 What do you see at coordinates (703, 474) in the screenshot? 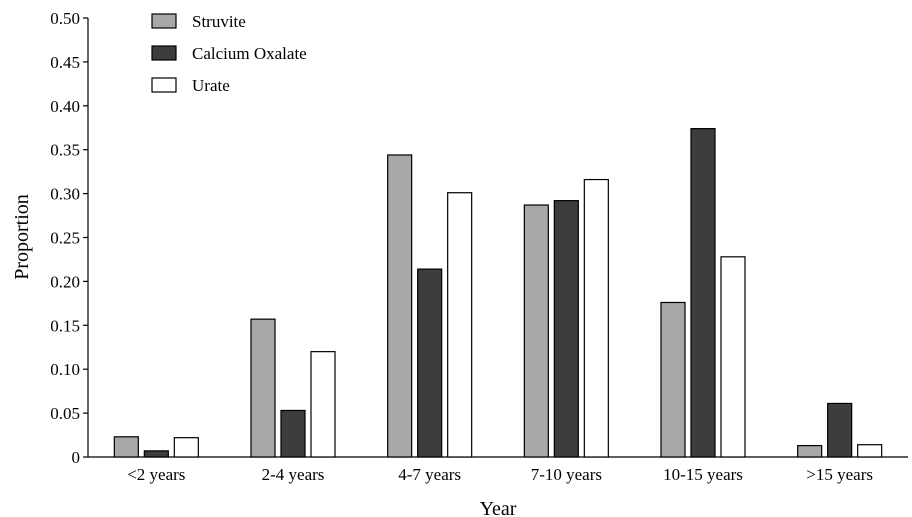
I see `x-tick-label: 10-15 years` at bounding box center [703, 474].